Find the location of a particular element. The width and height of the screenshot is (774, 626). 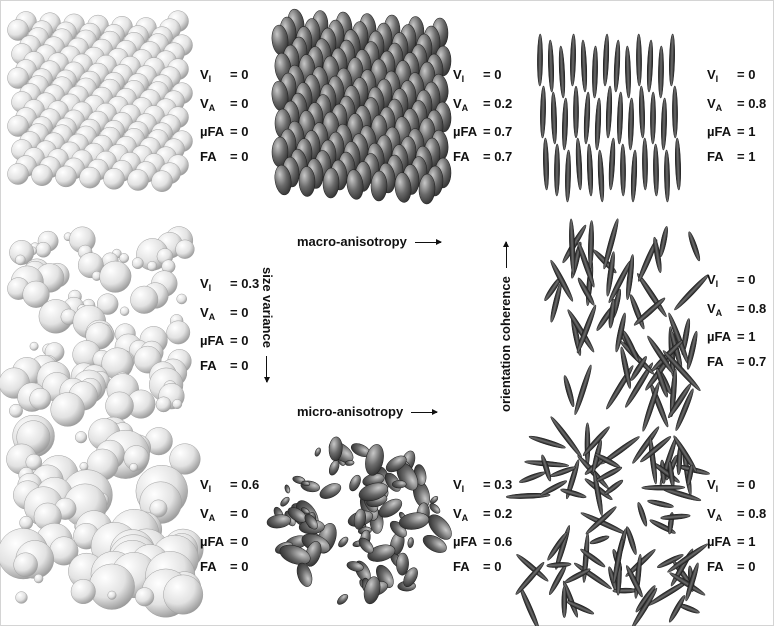

panel-3-sticks-aligned is located at coordinates (609, 118).